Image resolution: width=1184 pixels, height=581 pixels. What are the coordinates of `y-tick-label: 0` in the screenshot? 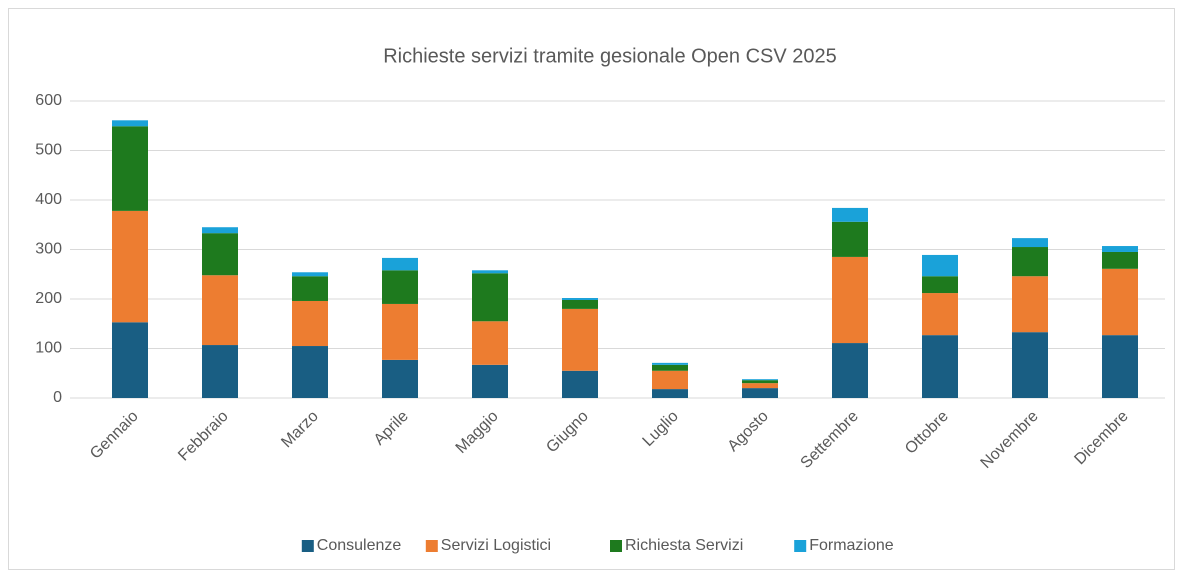 It's located at (57, 397).